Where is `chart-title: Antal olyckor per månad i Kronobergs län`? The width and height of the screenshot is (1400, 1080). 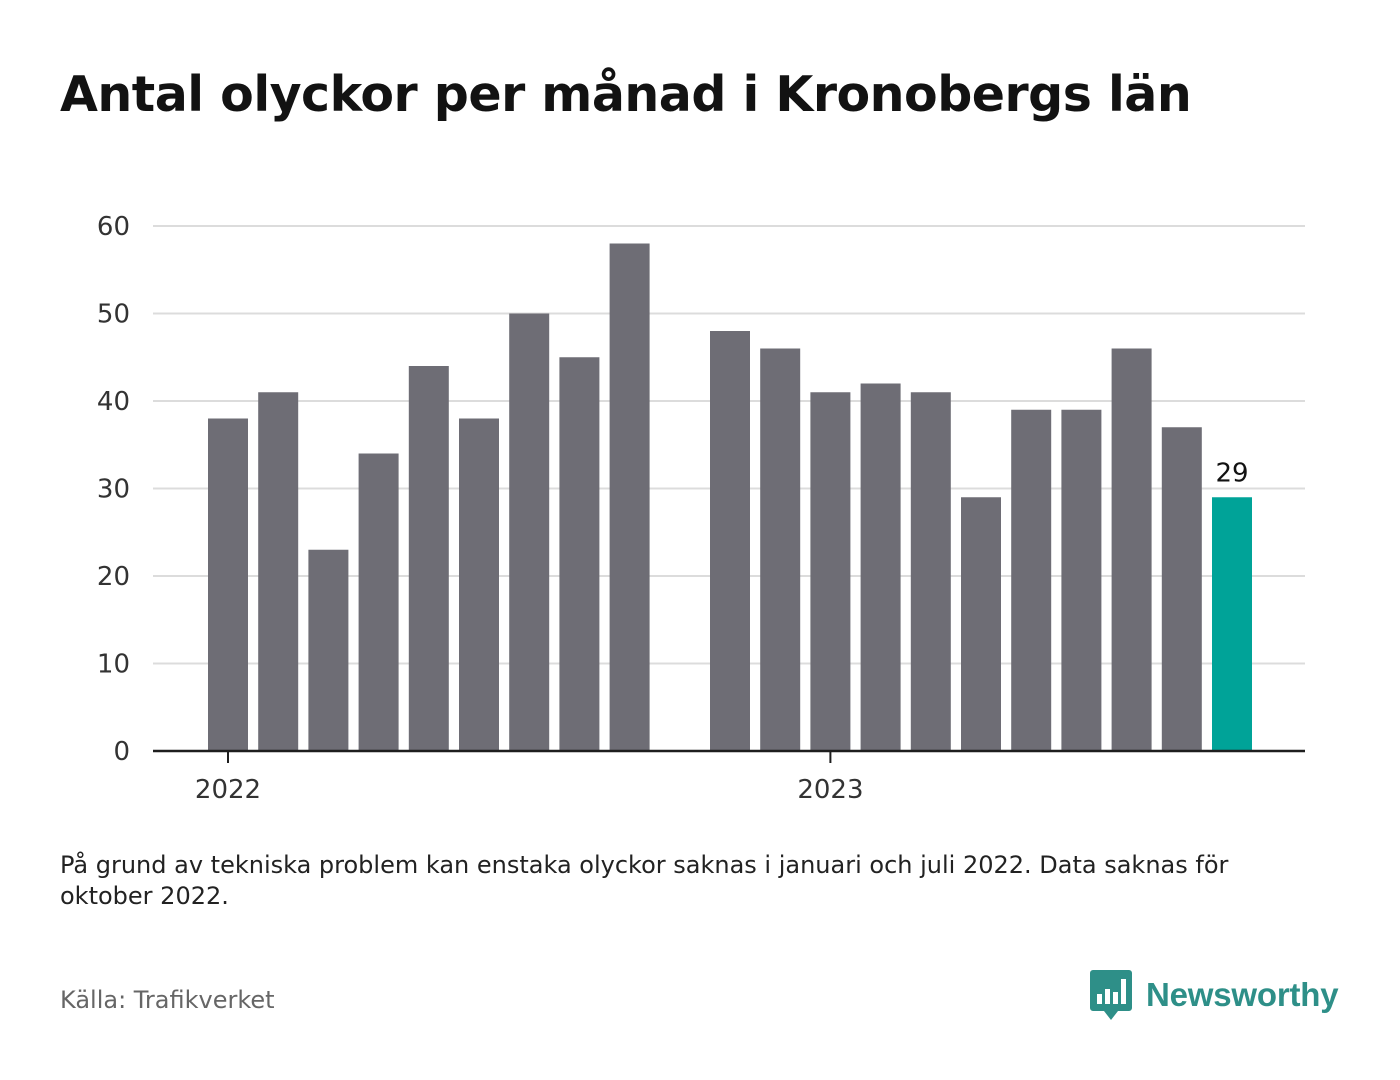
chart-title: Antal olyckor per månad i Kronobergs län is located at coordinates (626, 94).